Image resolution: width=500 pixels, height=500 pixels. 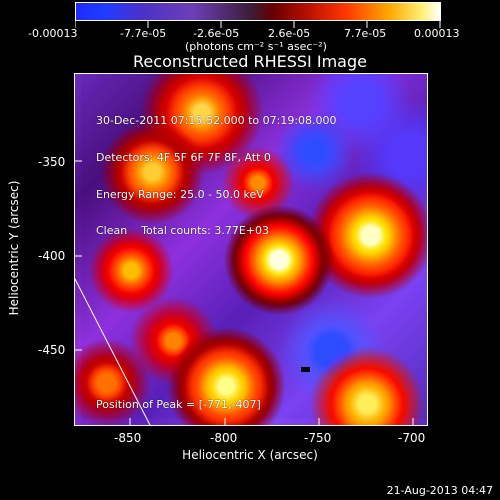 I want to click on colorbar, so click(x=258, y=11).